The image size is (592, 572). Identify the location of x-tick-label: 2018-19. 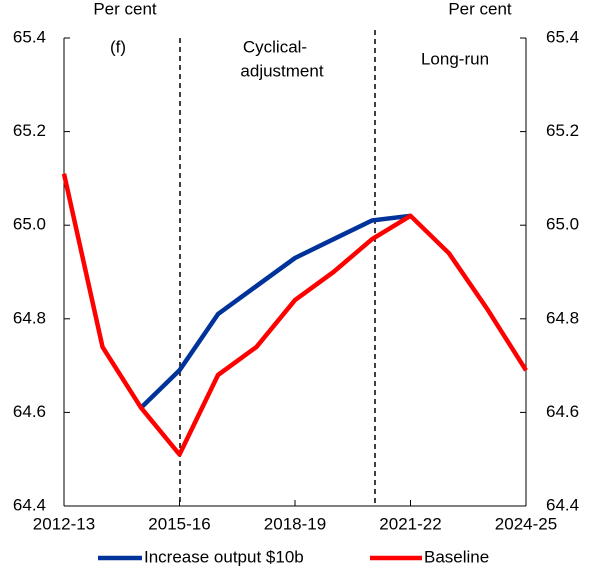
(295, 523).